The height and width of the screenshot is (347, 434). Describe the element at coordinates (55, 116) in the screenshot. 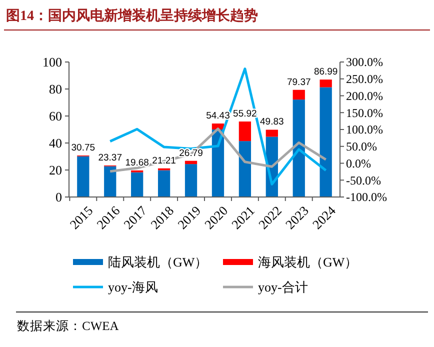

I see `y-tick-label: 60` at that location.